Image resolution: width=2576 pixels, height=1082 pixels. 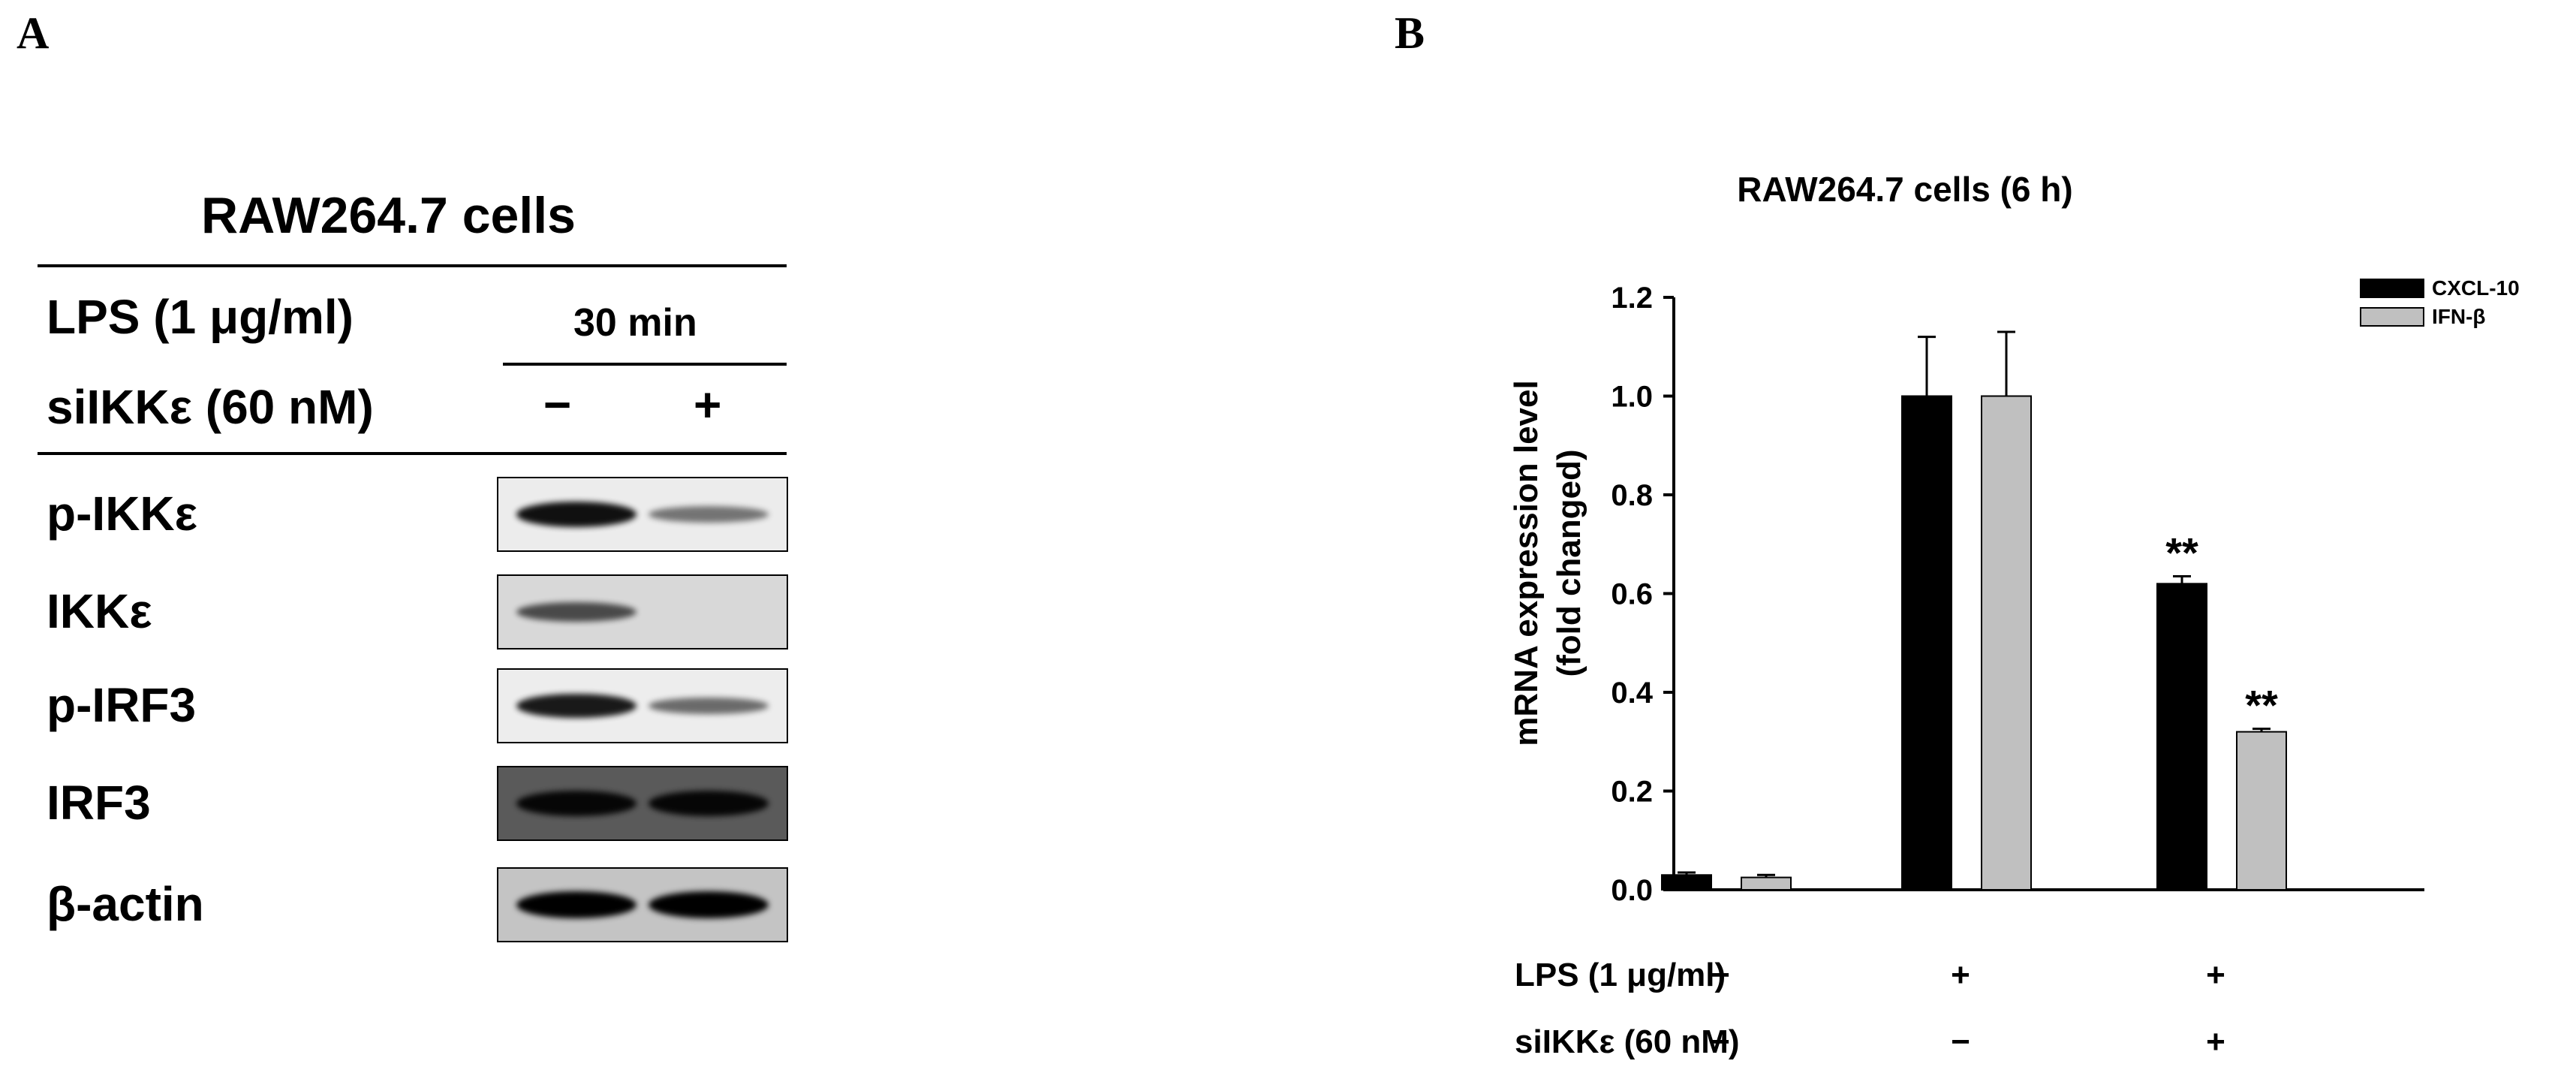 I want to click on condition-row-label: siIKKε (60 nM), so click(x=1628, y=1041).